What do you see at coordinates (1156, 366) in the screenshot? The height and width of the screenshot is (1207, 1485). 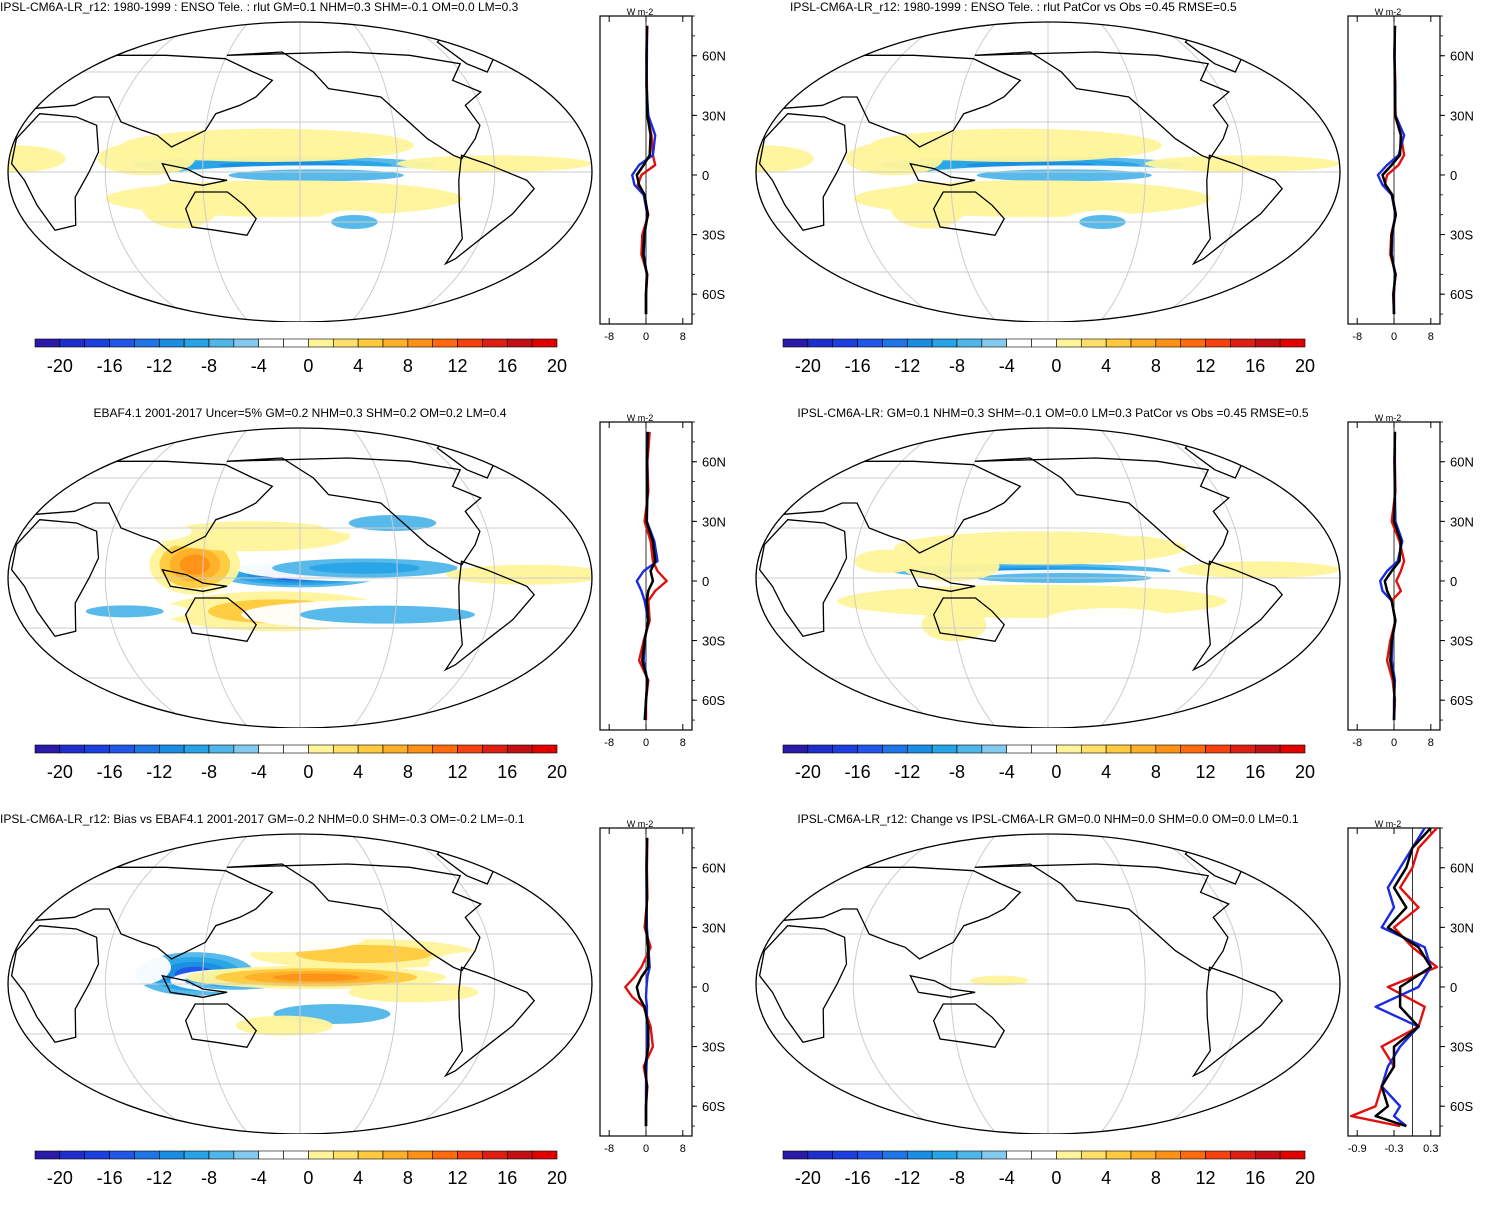 I see `colorbar-tick-label: 8` at bounding box center [1156, 366].